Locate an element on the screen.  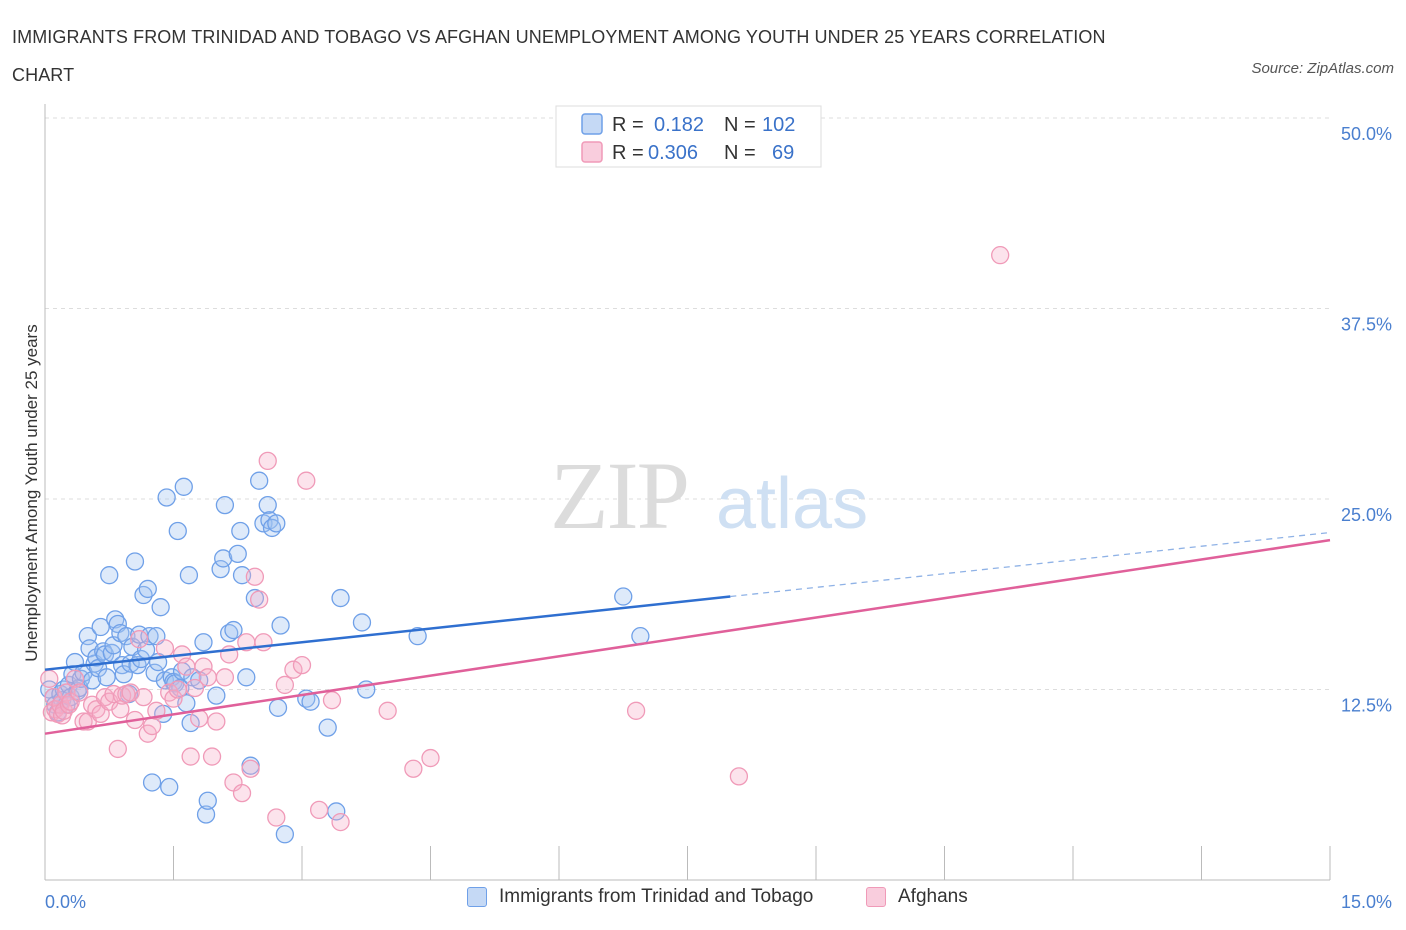
legend-r-label-1: R = is located at coordinates (628, 125).